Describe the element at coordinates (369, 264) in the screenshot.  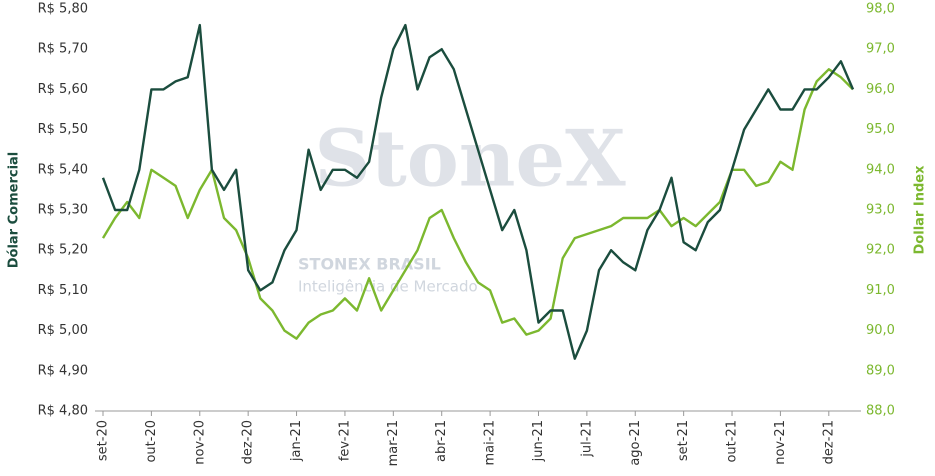
I see `watermark-company: STONEX BRASIL` at that location.